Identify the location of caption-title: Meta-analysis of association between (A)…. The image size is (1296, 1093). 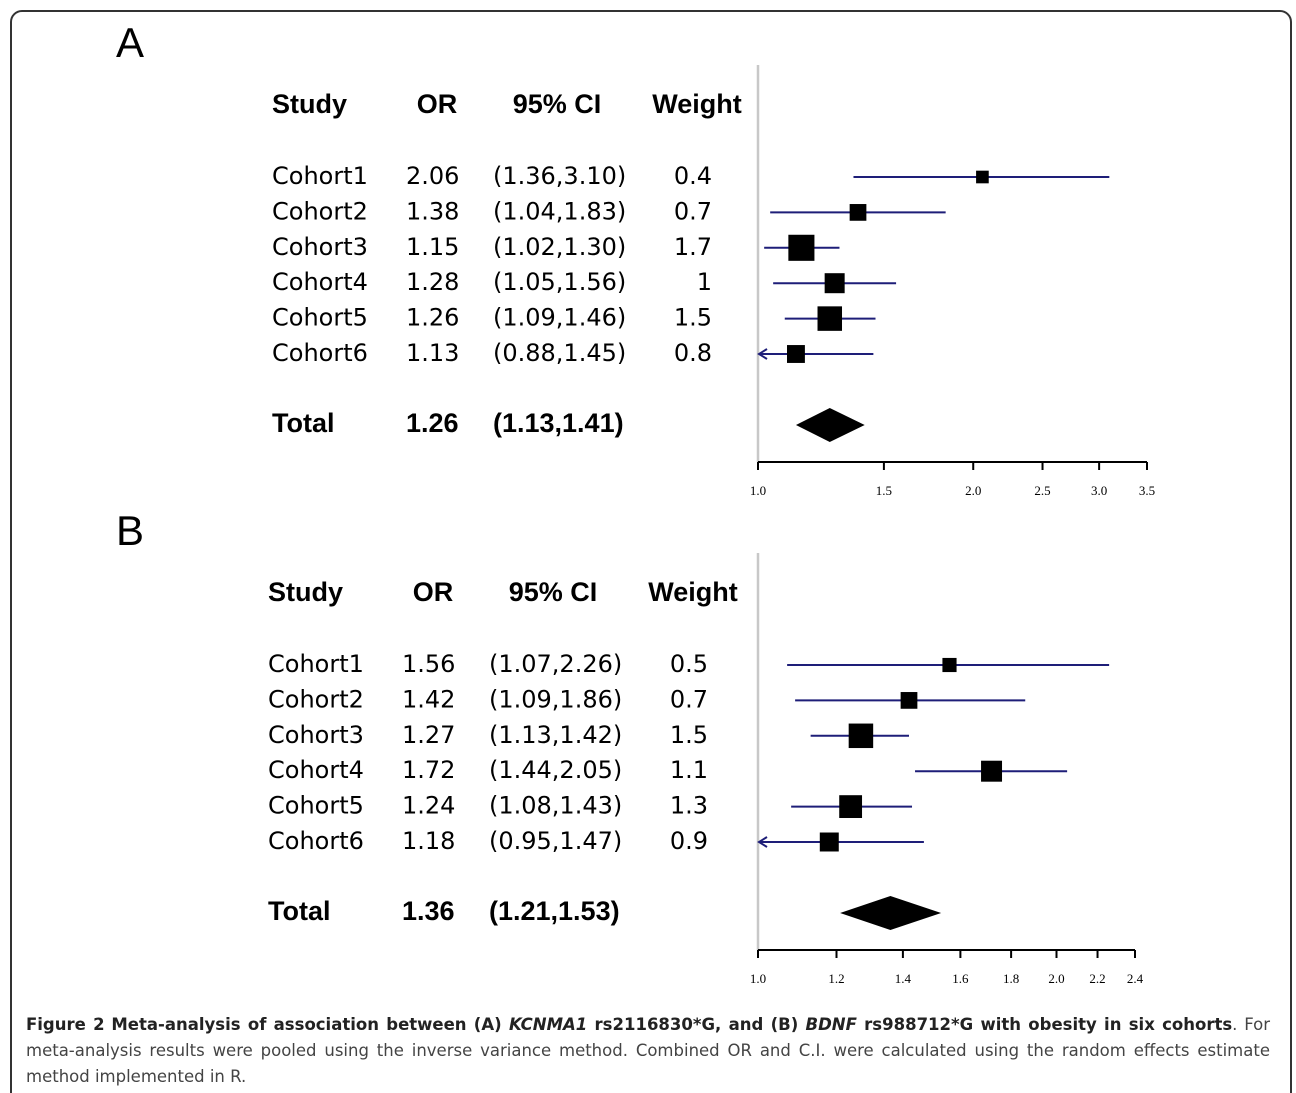
(671, 1024).